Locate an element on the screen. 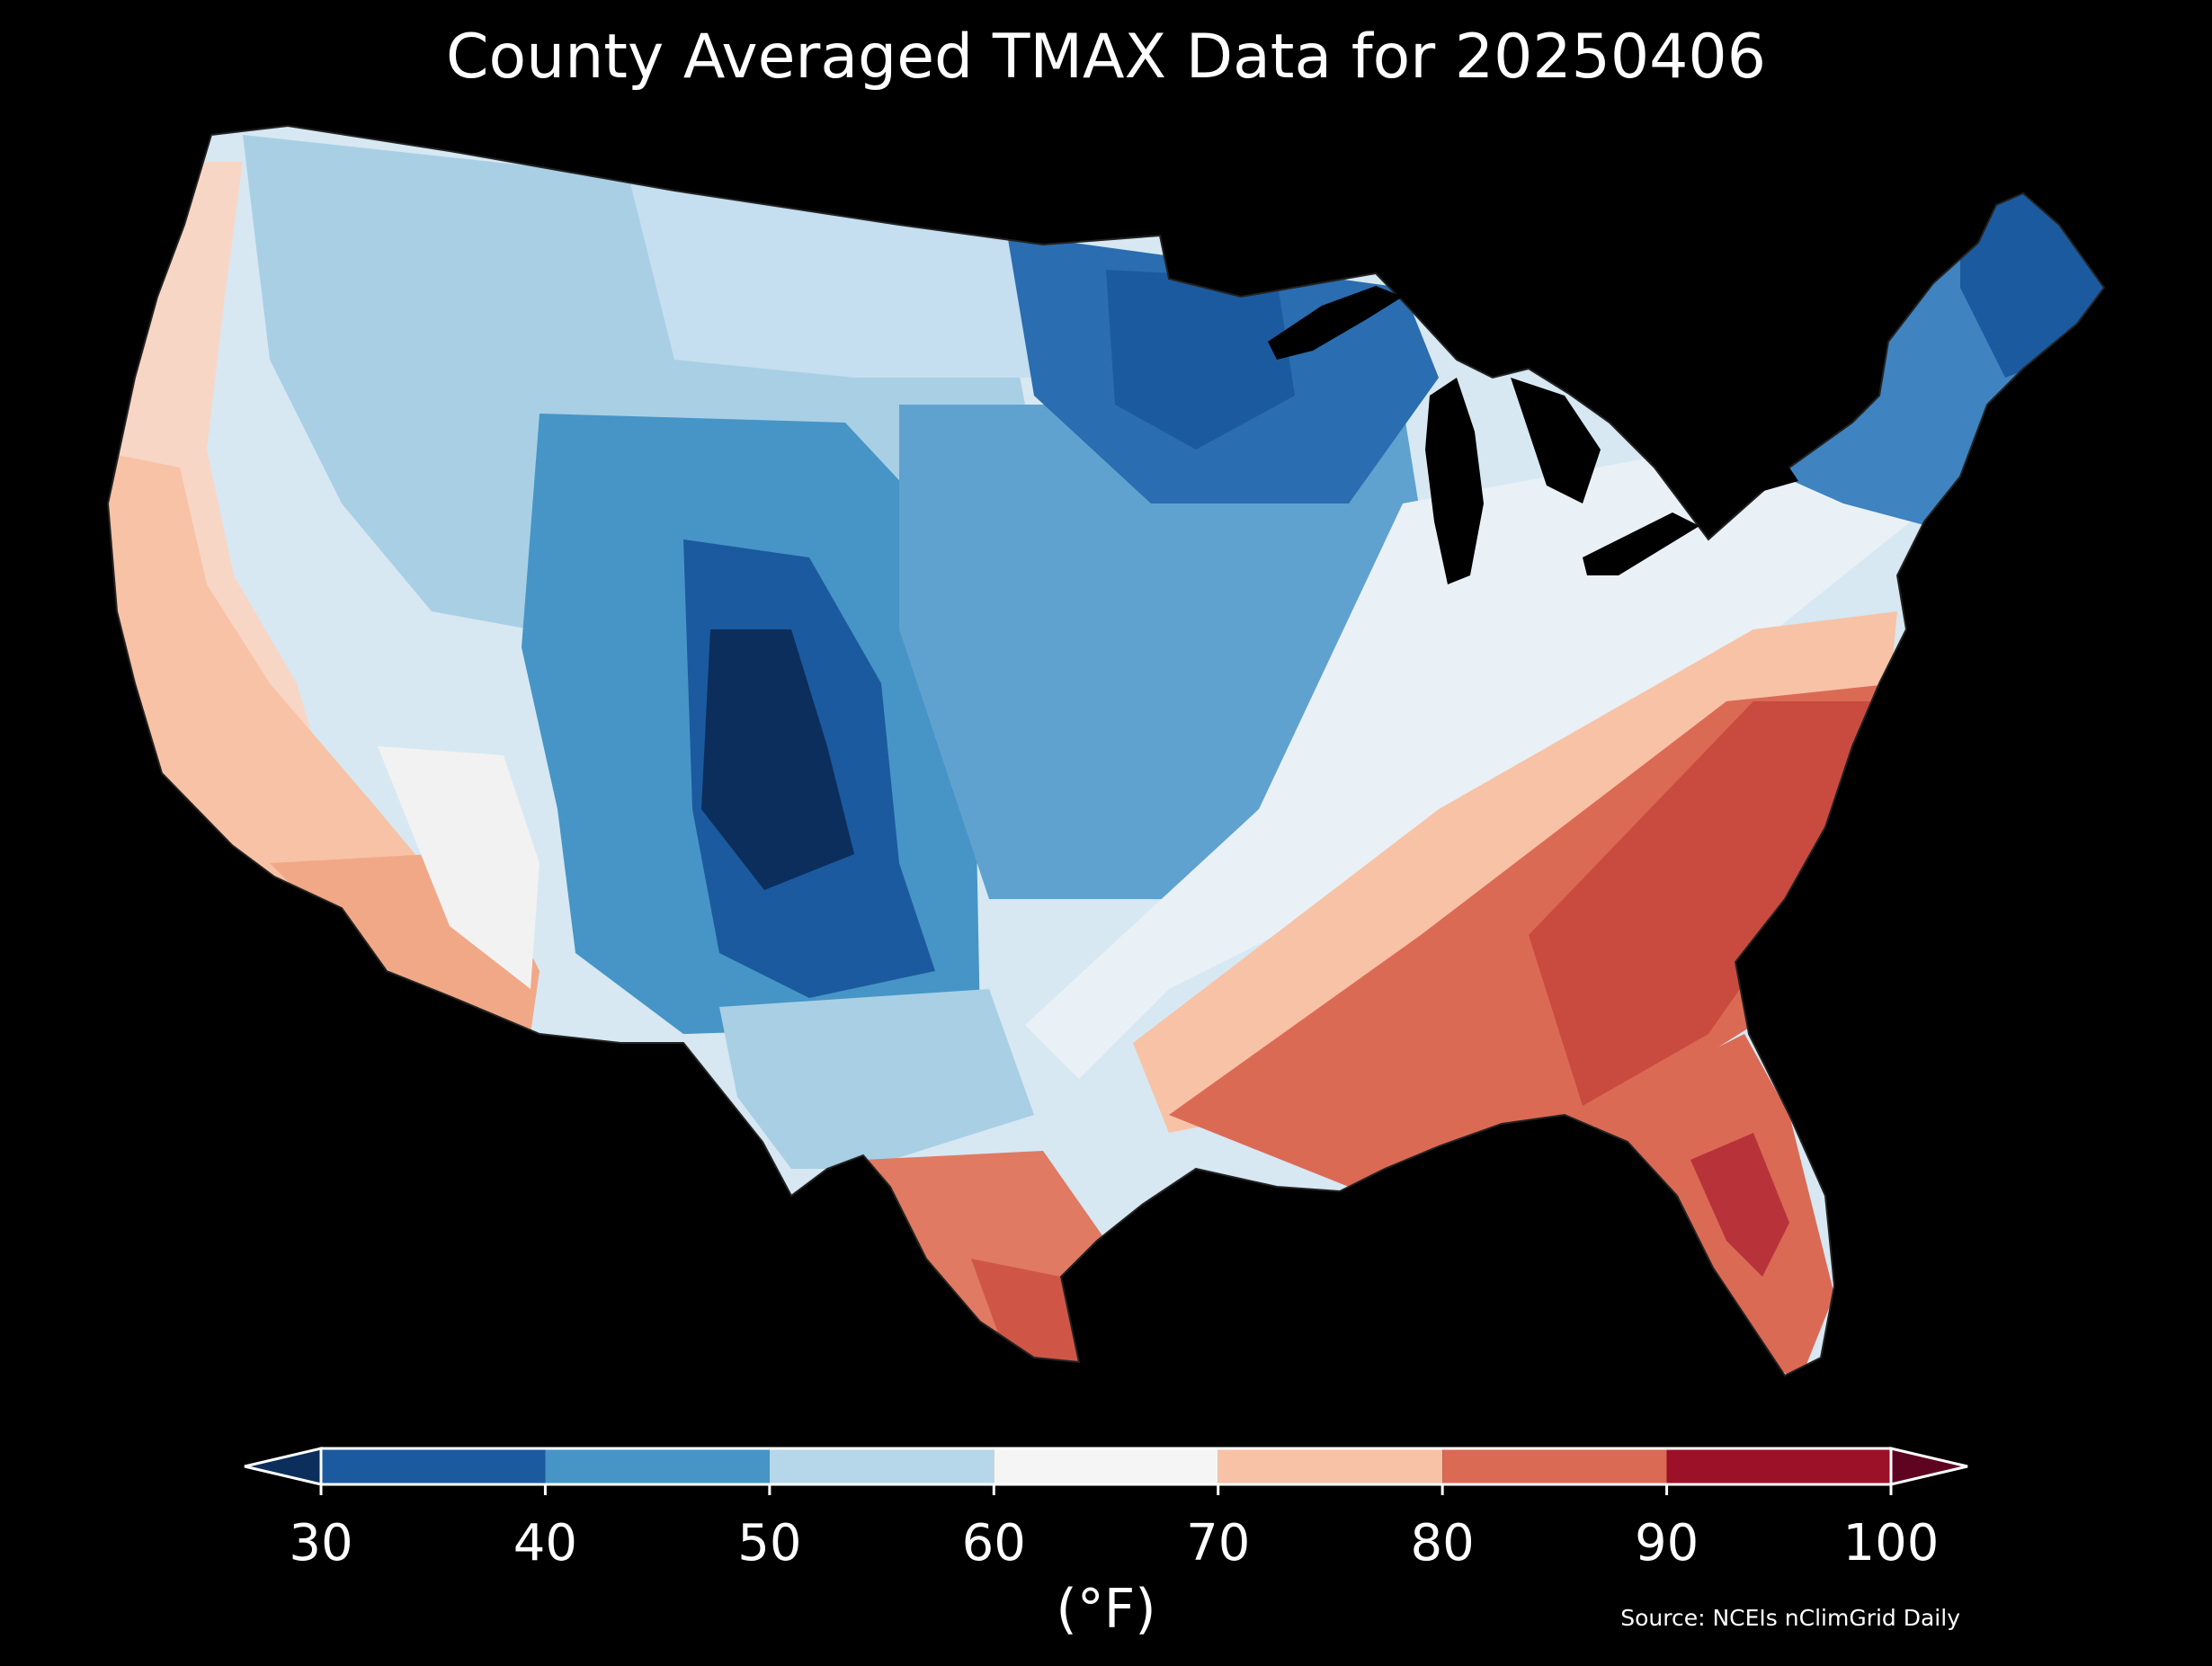 This screenshot has width=2212, height=1666. lake-erie is located at coordinates (1641, 544).